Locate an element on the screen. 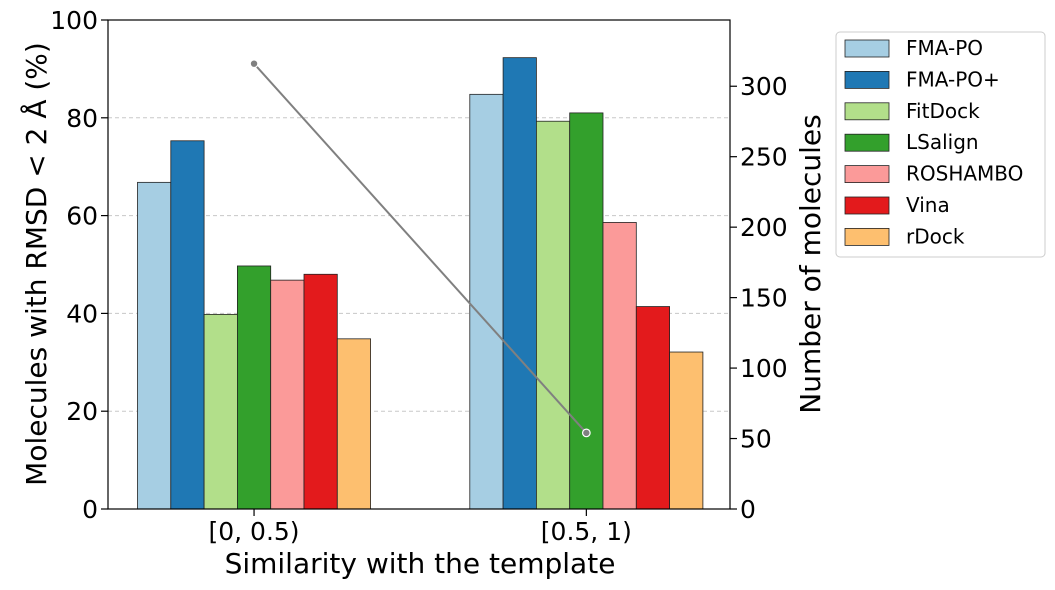 This screenshot has height=590, width=1055. x-tick-label: [0.5, 1) is located at coordinates (586, 531).